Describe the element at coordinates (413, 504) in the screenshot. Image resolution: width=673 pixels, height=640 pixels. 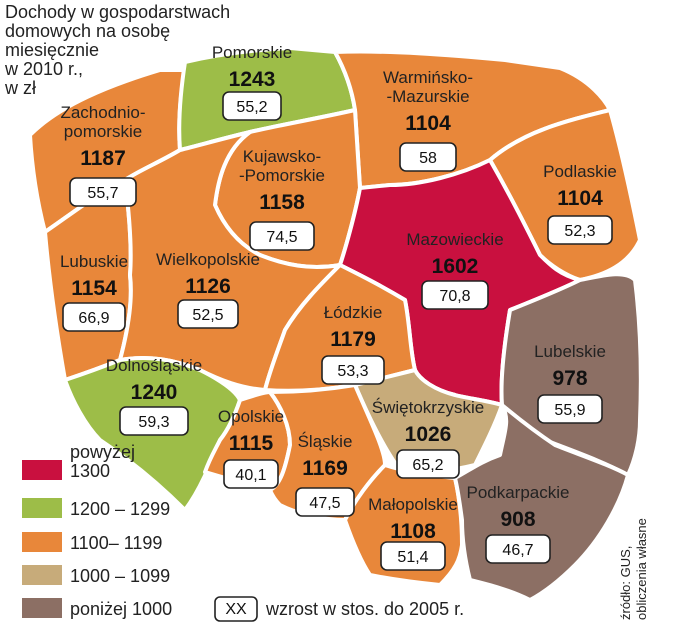
I see `region-name: Małopolskie` at that location.